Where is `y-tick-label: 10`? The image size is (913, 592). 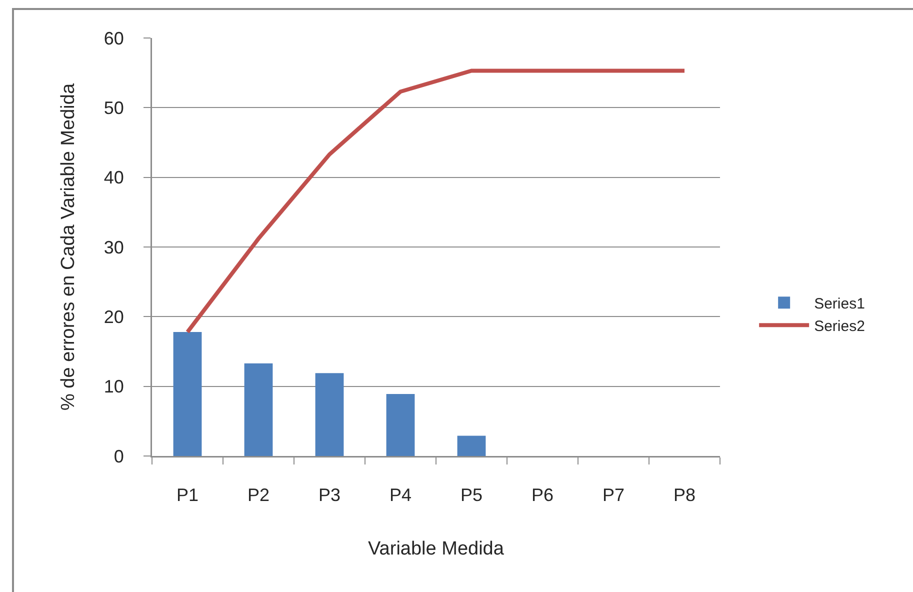
y-tick-label: 10 is located at coordinates (114, 386).